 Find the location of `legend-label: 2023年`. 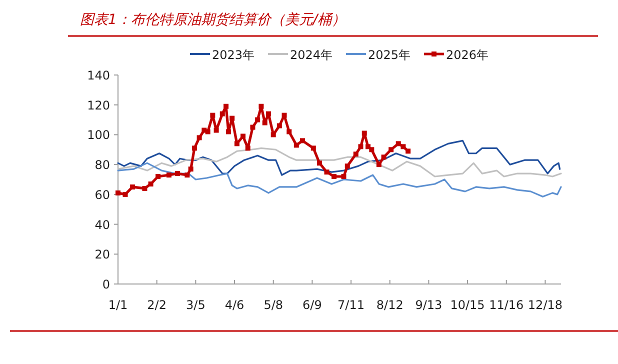

legend-label: 2023年 is located at coordinates (233, 55).